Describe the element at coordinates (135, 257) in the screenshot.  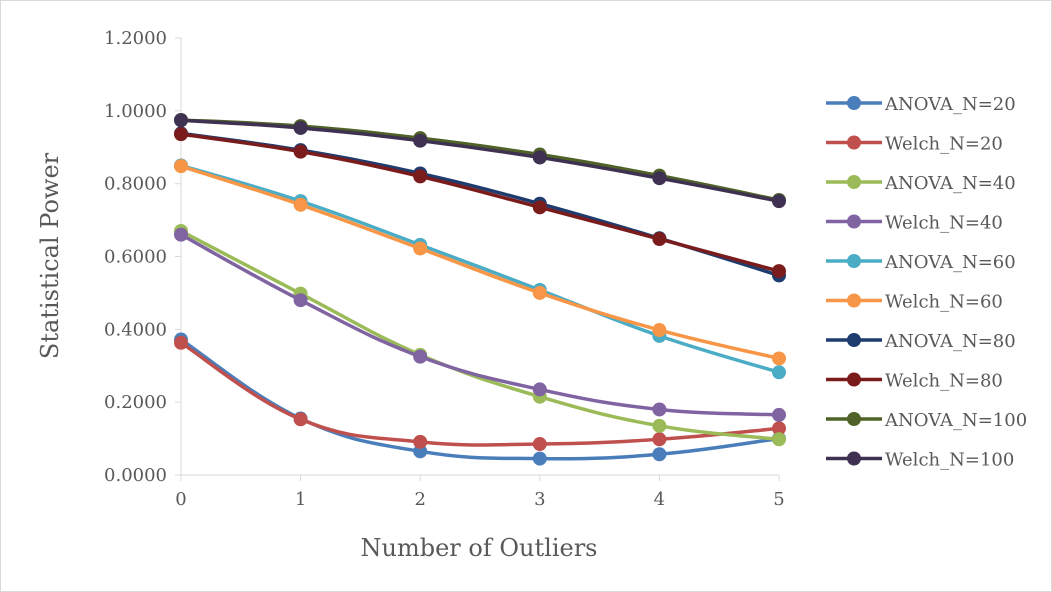
I see `y-tick-label: 0.6000` at that location.